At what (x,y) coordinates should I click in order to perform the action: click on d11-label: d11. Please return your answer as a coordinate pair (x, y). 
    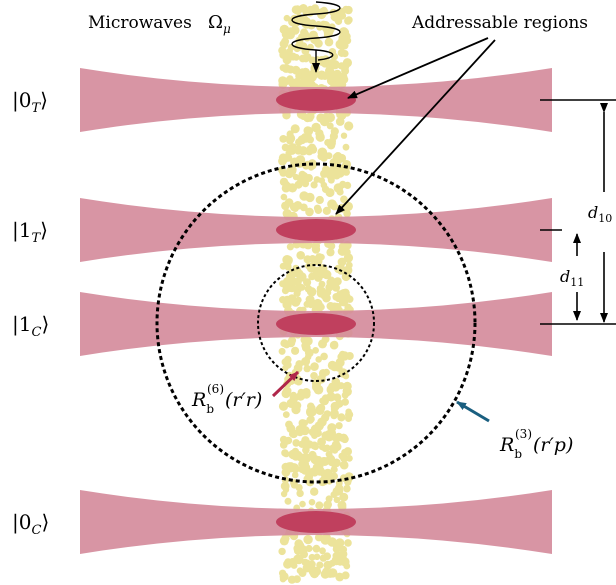
    Looking at the image, I should click on (572, 278).